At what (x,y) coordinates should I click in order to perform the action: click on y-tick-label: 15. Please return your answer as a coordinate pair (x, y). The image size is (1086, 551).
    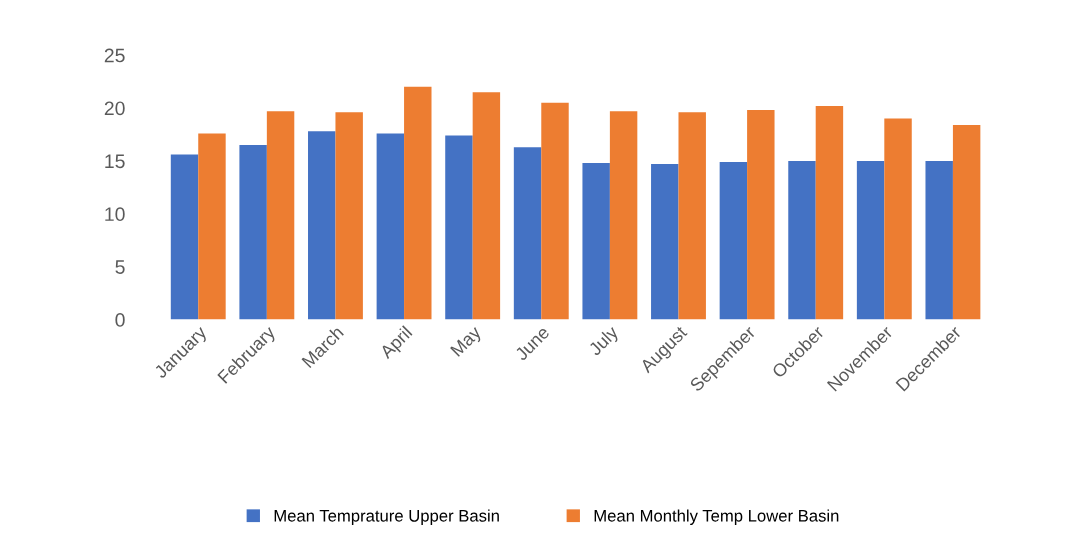
    Looking at the image, I should click on (115, 161).